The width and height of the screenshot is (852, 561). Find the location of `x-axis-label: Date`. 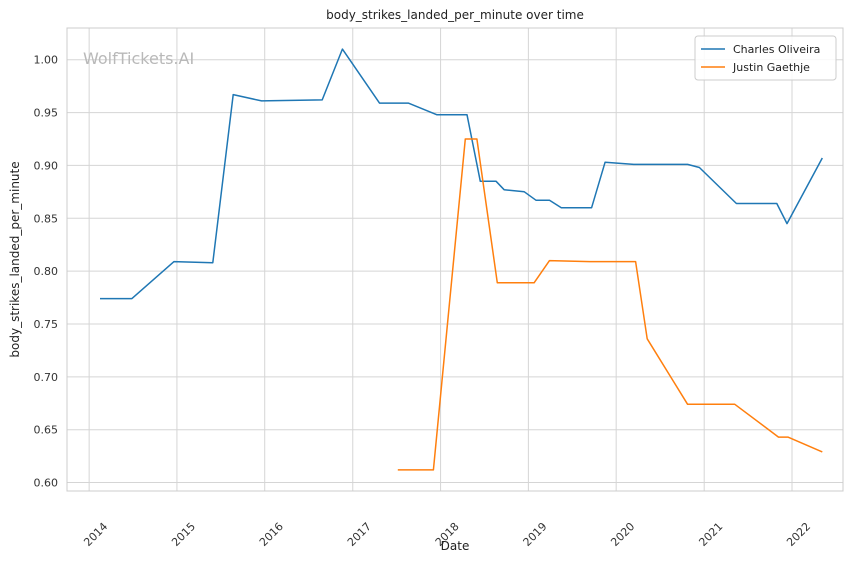

x-axis-label: Date is located at coordinates (455, 546).